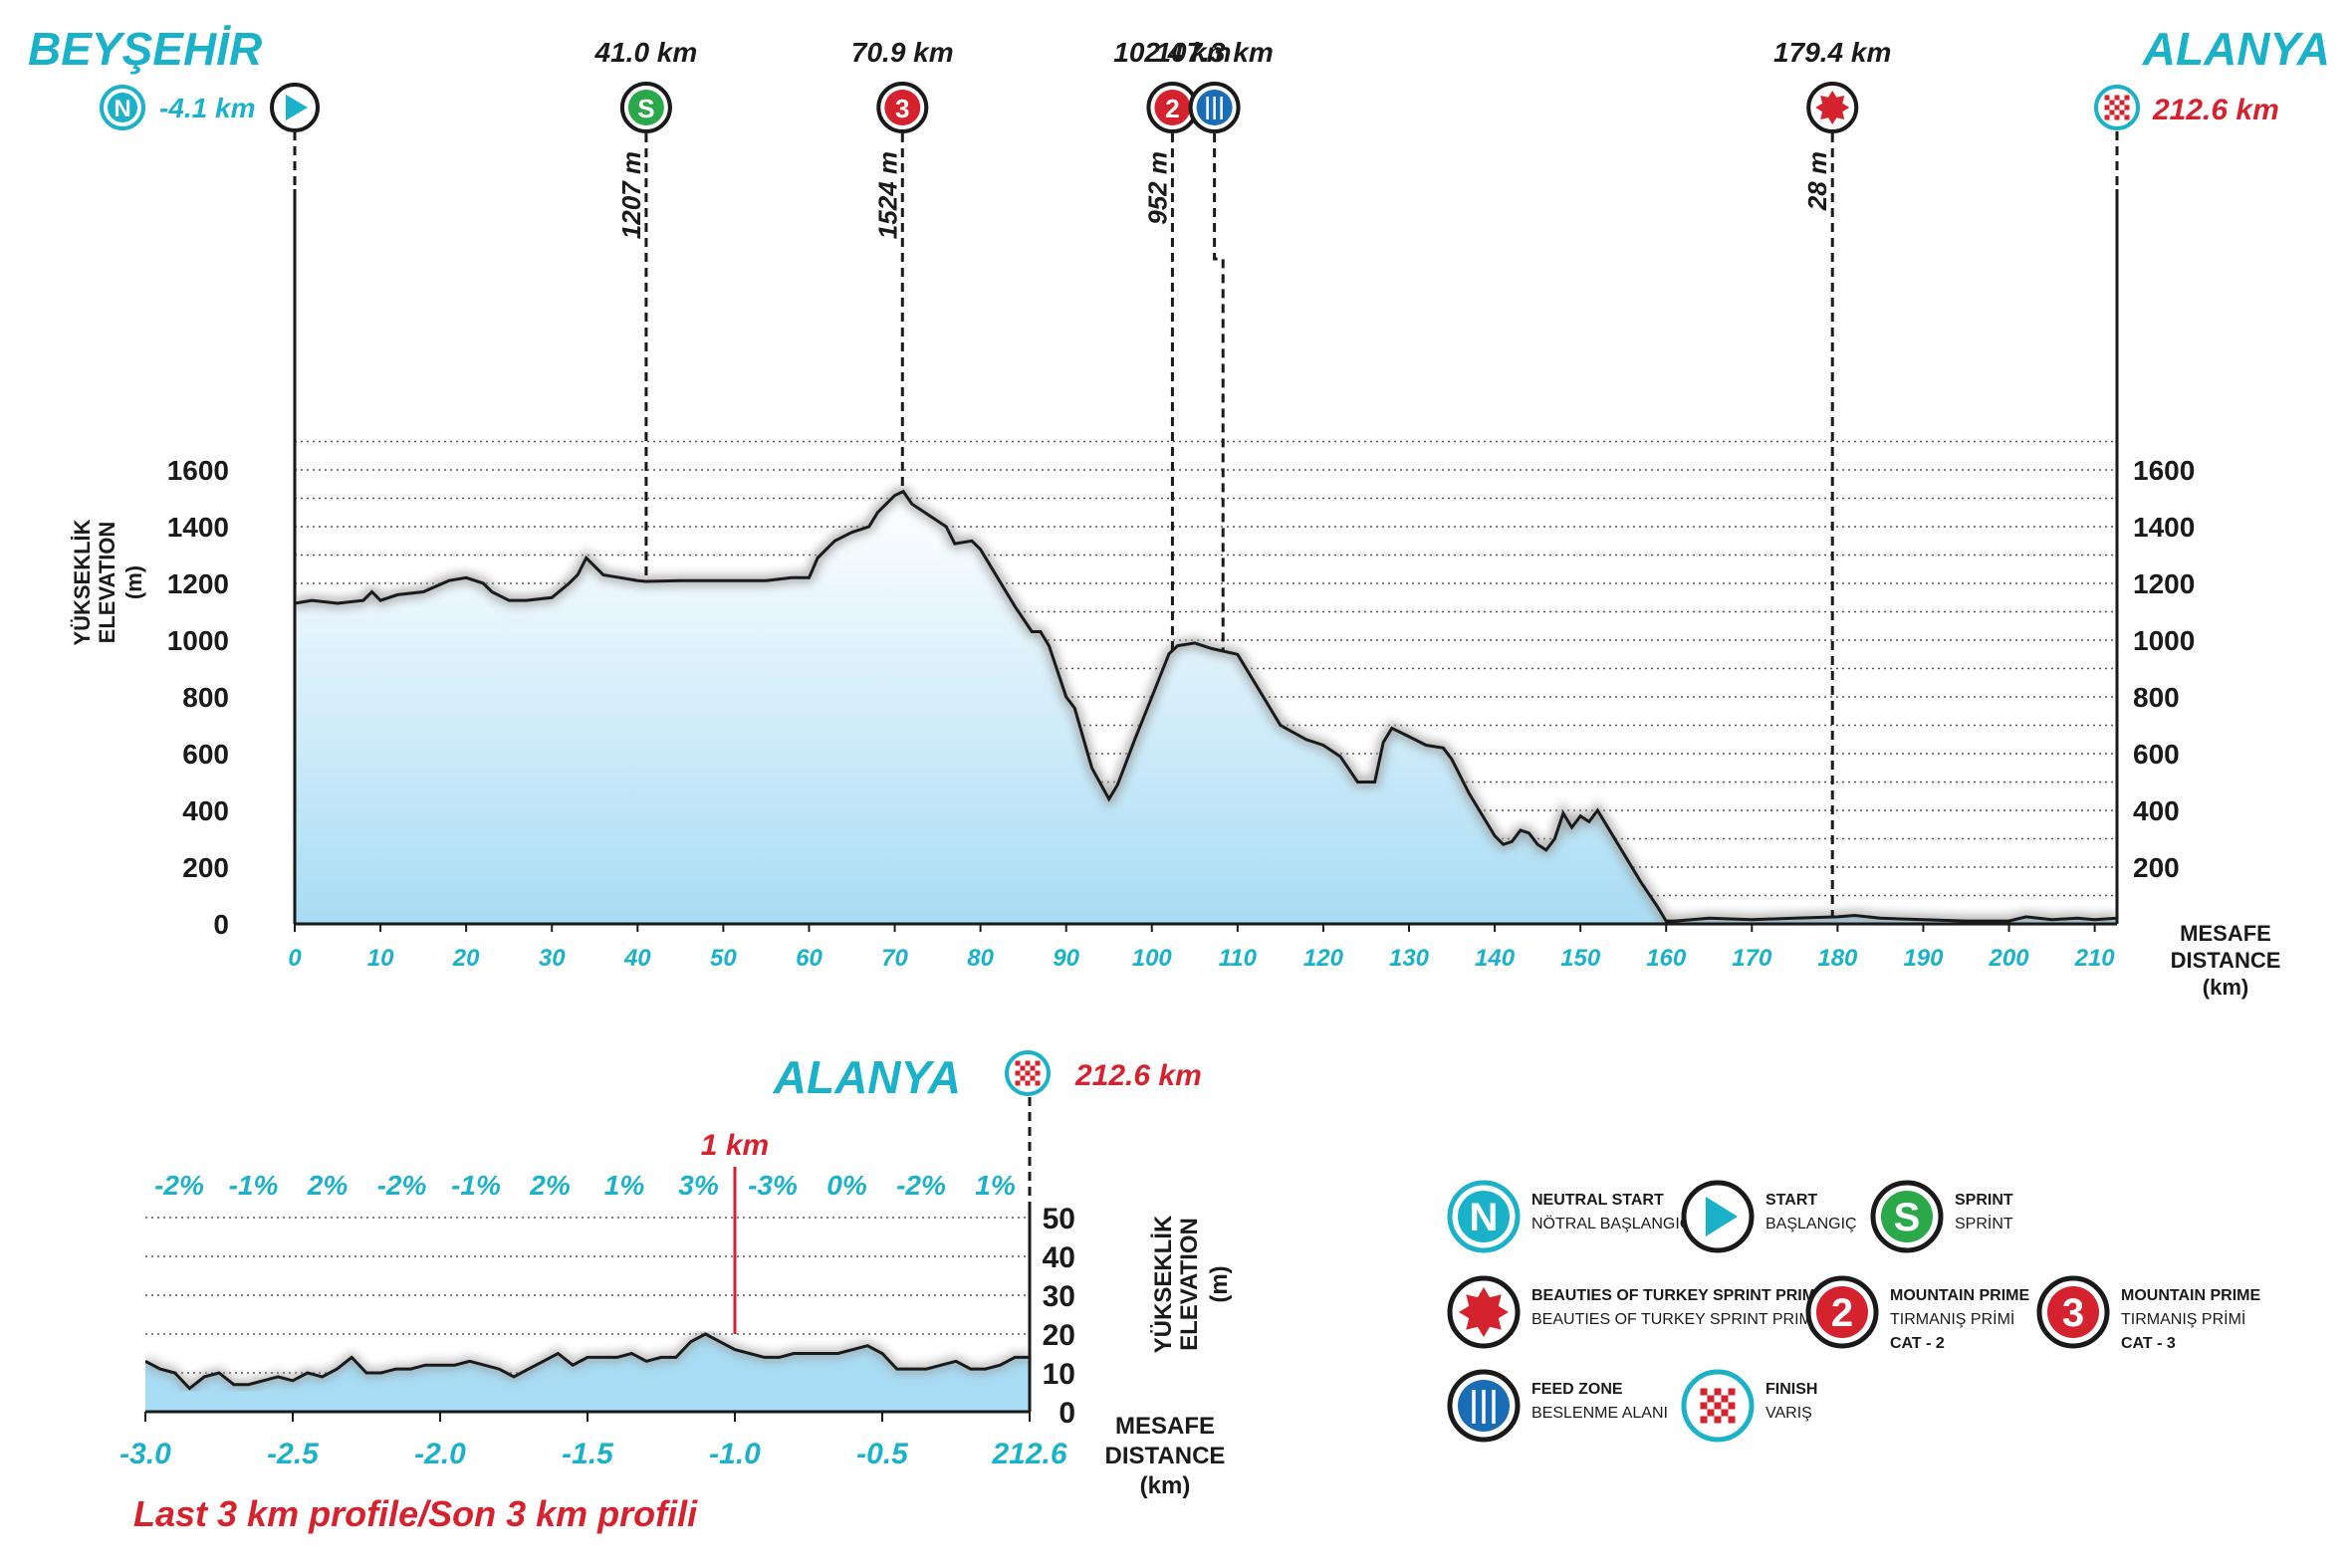 The width and height of the screenshot is (2352, 1568). What do you see at coordinates (1791, 1390) in the screenshot?
I see `legend-title: FINISH` at bounding box center [1791, 1390].